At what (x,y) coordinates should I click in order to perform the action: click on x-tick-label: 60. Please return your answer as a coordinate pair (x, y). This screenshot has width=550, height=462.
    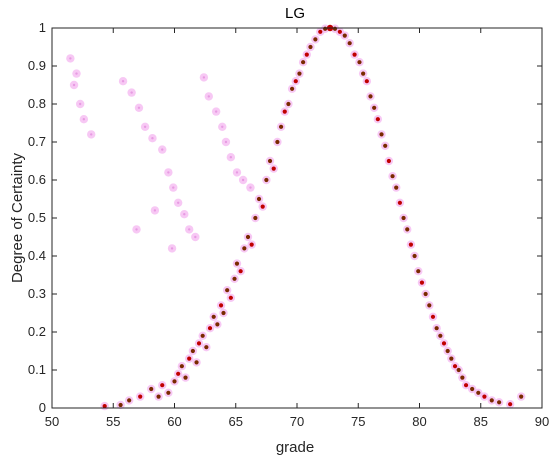
    Looking at the image, I should click on (174, 421).